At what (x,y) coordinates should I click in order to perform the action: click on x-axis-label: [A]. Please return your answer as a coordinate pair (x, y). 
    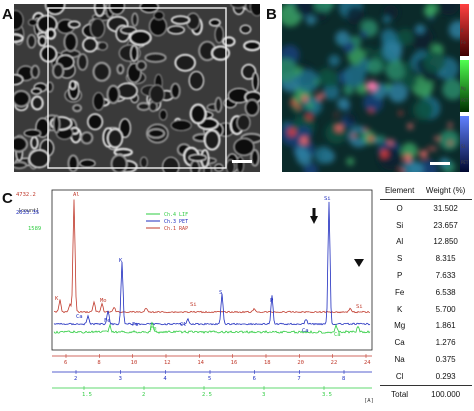
    Looking at the image, I should click on (369, 401).